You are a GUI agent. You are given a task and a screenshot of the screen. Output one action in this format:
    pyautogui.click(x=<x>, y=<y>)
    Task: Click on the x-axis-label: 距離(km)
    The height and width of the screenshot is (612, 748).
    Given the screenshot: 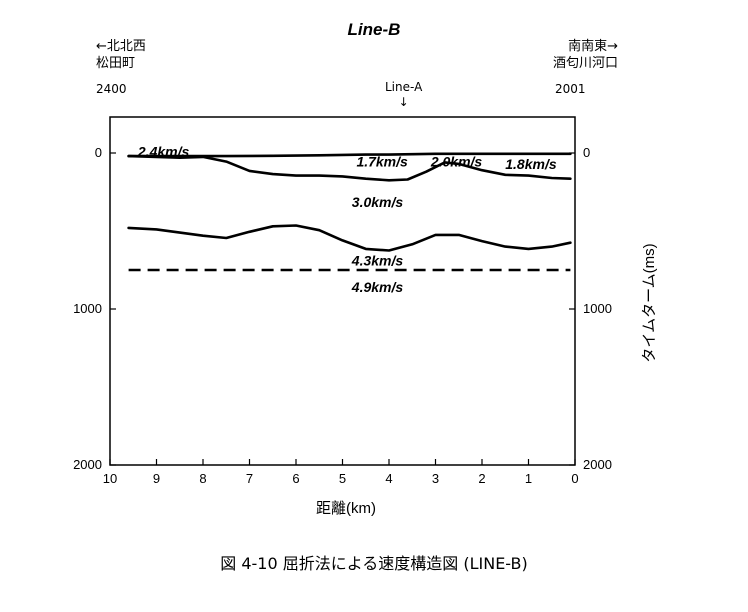 What is the action you would take?
    pyautogui.click(x=346, y=508)
    